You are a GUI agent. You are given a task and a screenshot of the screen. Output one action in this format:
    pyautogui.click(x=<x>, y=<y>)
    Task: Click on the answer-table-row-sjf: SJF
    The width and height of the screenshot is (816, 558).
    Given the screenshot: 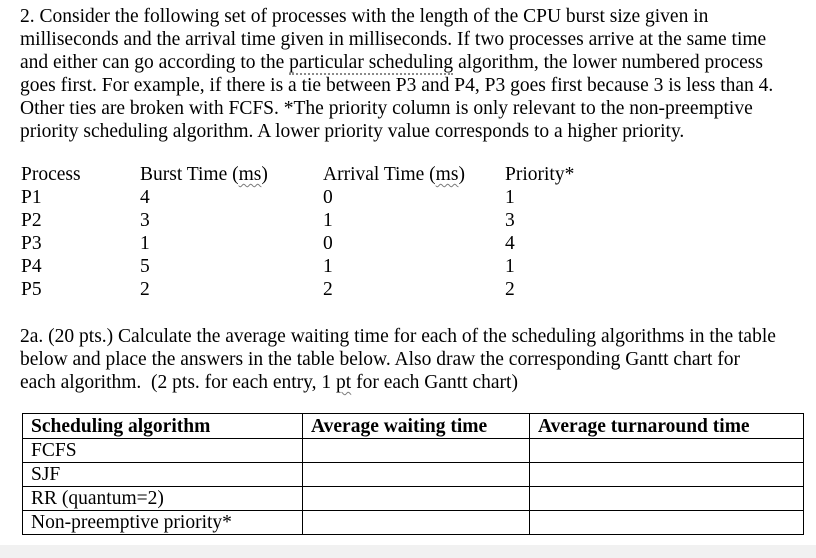 What is the action you would take?
    pyautogui.click(x=413, y=474)
    